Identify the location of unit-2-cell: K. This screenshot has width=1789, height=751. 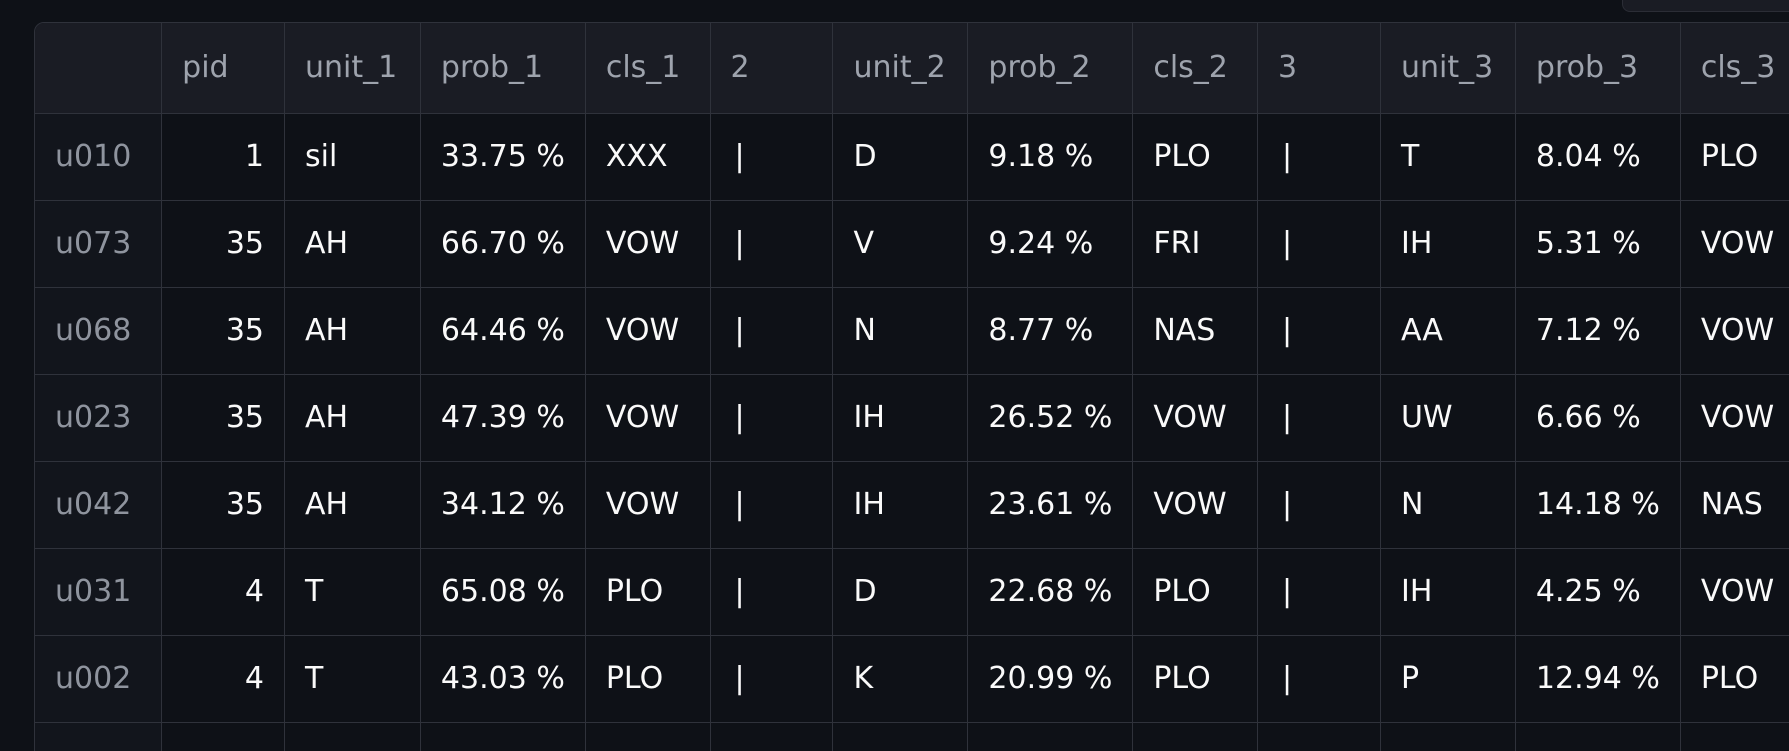
(900, 679).